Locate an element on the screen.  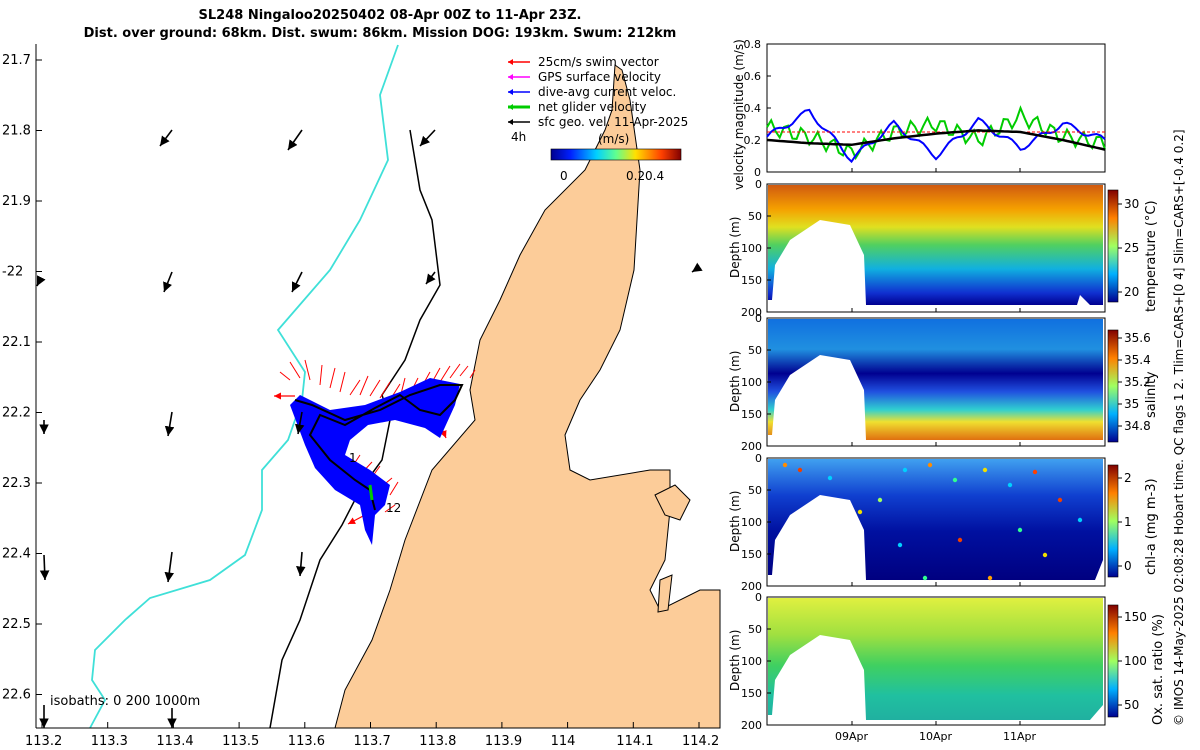
lon-tick-label: 113.2 is located at coordinates (43, 741).